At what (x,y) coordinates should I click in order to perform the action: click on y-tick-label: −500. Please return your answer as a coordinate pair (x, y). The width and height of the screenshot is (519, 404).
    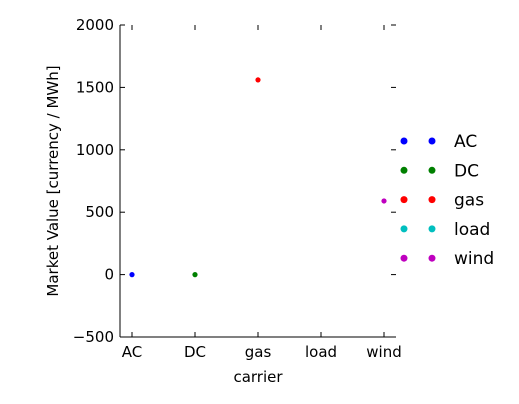
    Looking at the image, I should click on (93, 337).